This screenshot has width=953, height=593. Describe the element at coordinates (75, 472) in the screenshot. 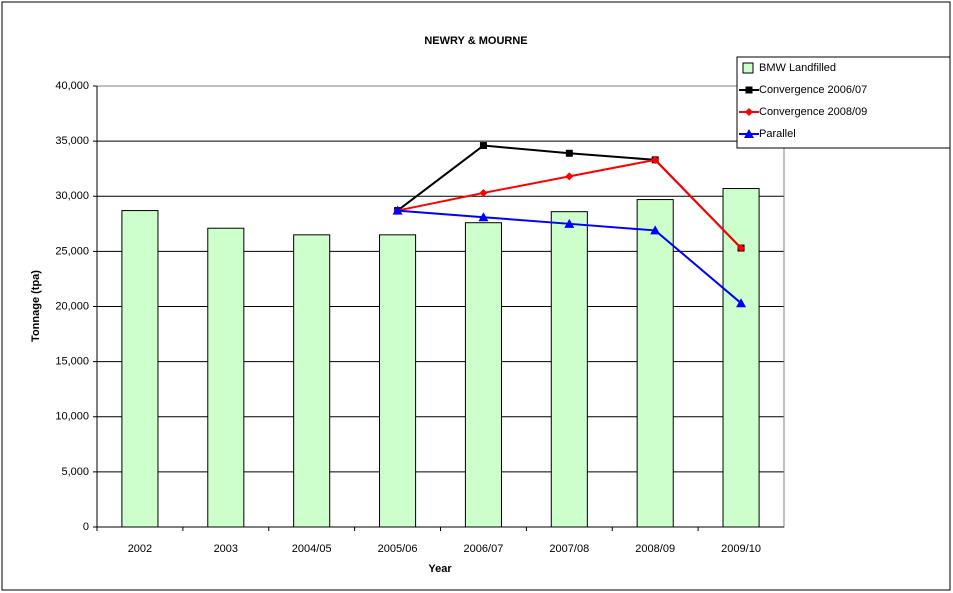

I see `y-tick-label: 5,000` at that location.